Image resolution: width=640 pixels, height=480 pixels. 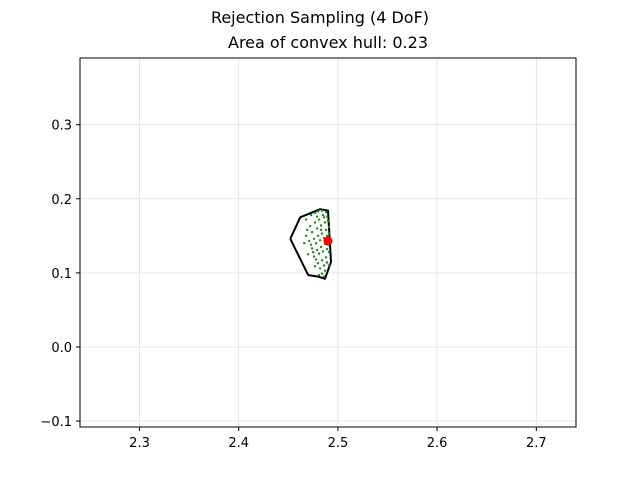 What do you see at coordinates (139, 443) in the screenshot?
I see `x-tick-label: 2.3` at bounding box center [139, 443].